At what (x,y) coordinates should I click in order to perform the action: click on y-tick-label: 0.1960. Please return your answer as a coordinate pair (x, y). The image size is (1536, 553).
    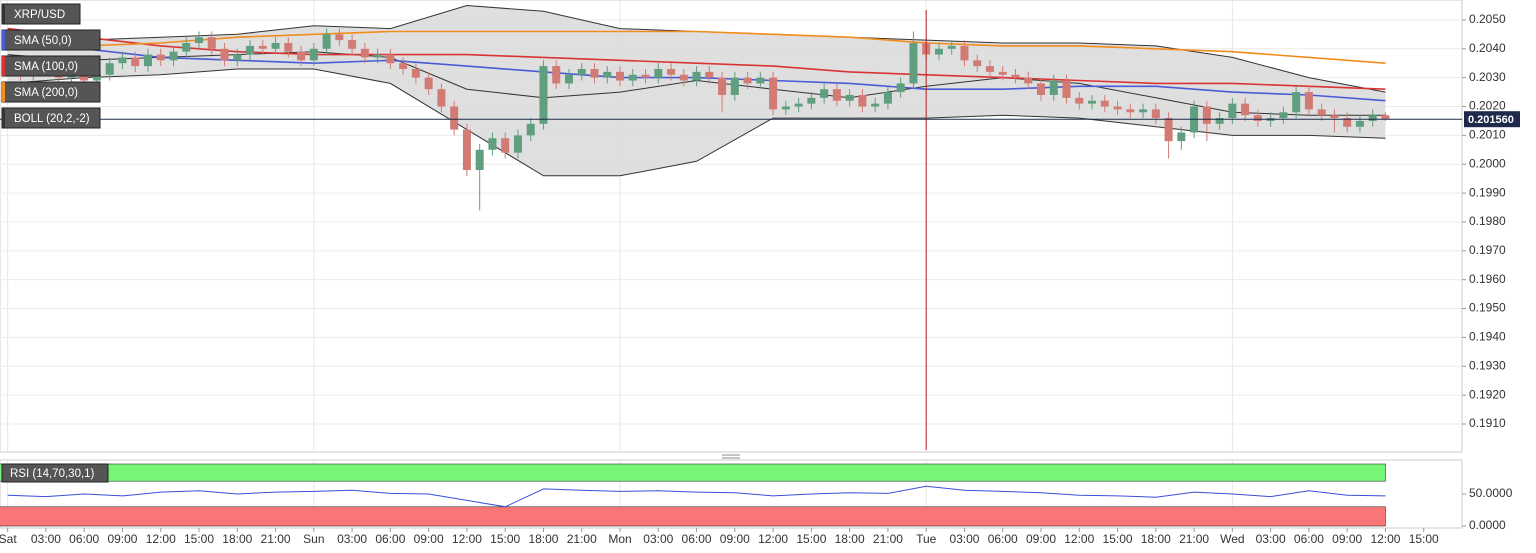
    Looking at the image, I should click on (1487, 279).